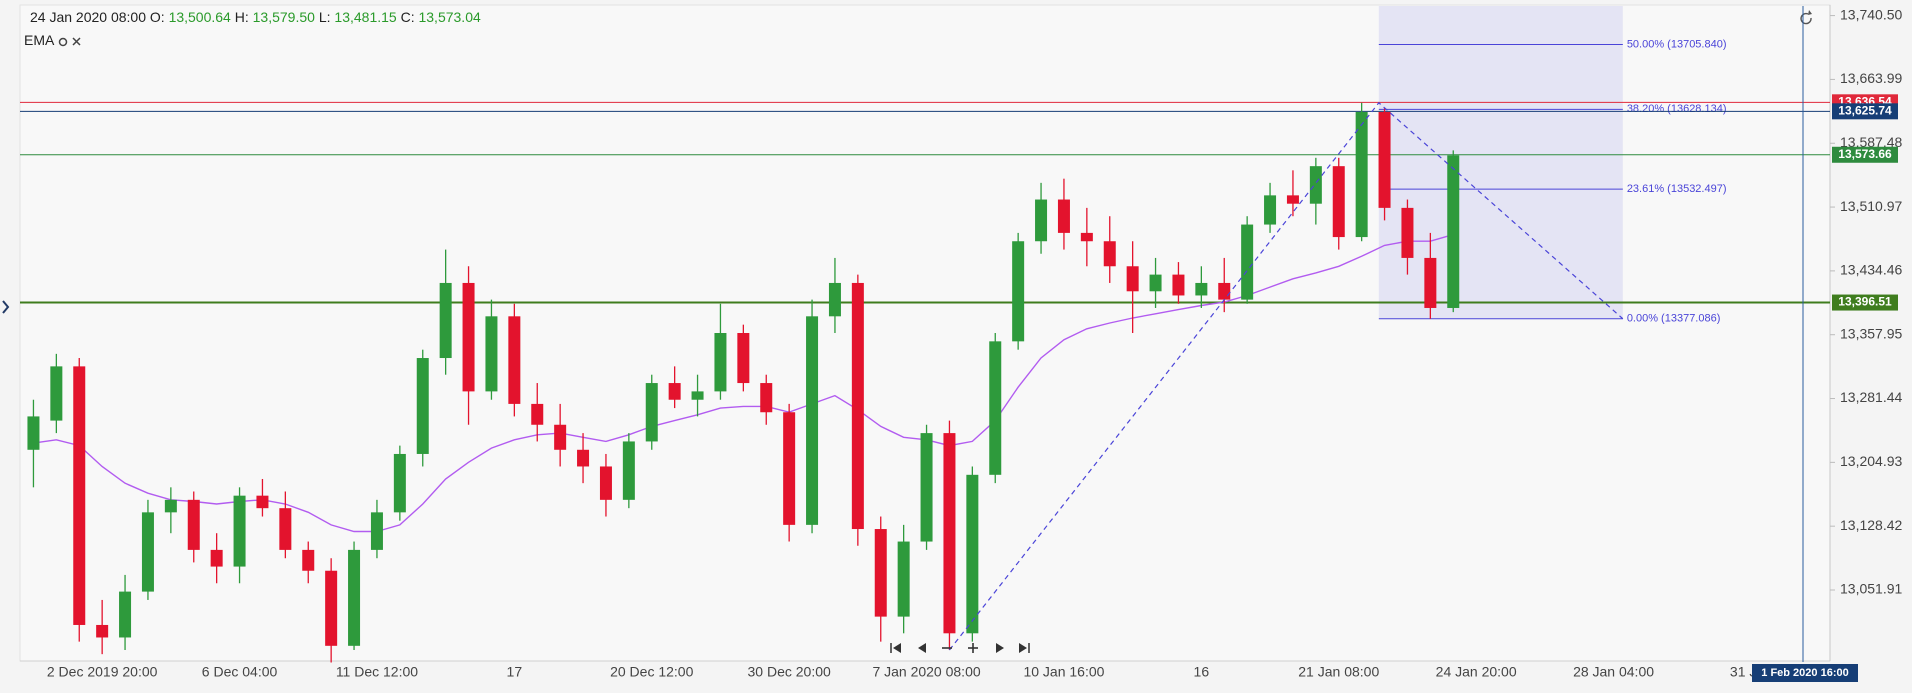 This screenshot has width=1912, height=693. I want to click on x-tick-label: 10 Jan 16:00, so click(1063, 672).